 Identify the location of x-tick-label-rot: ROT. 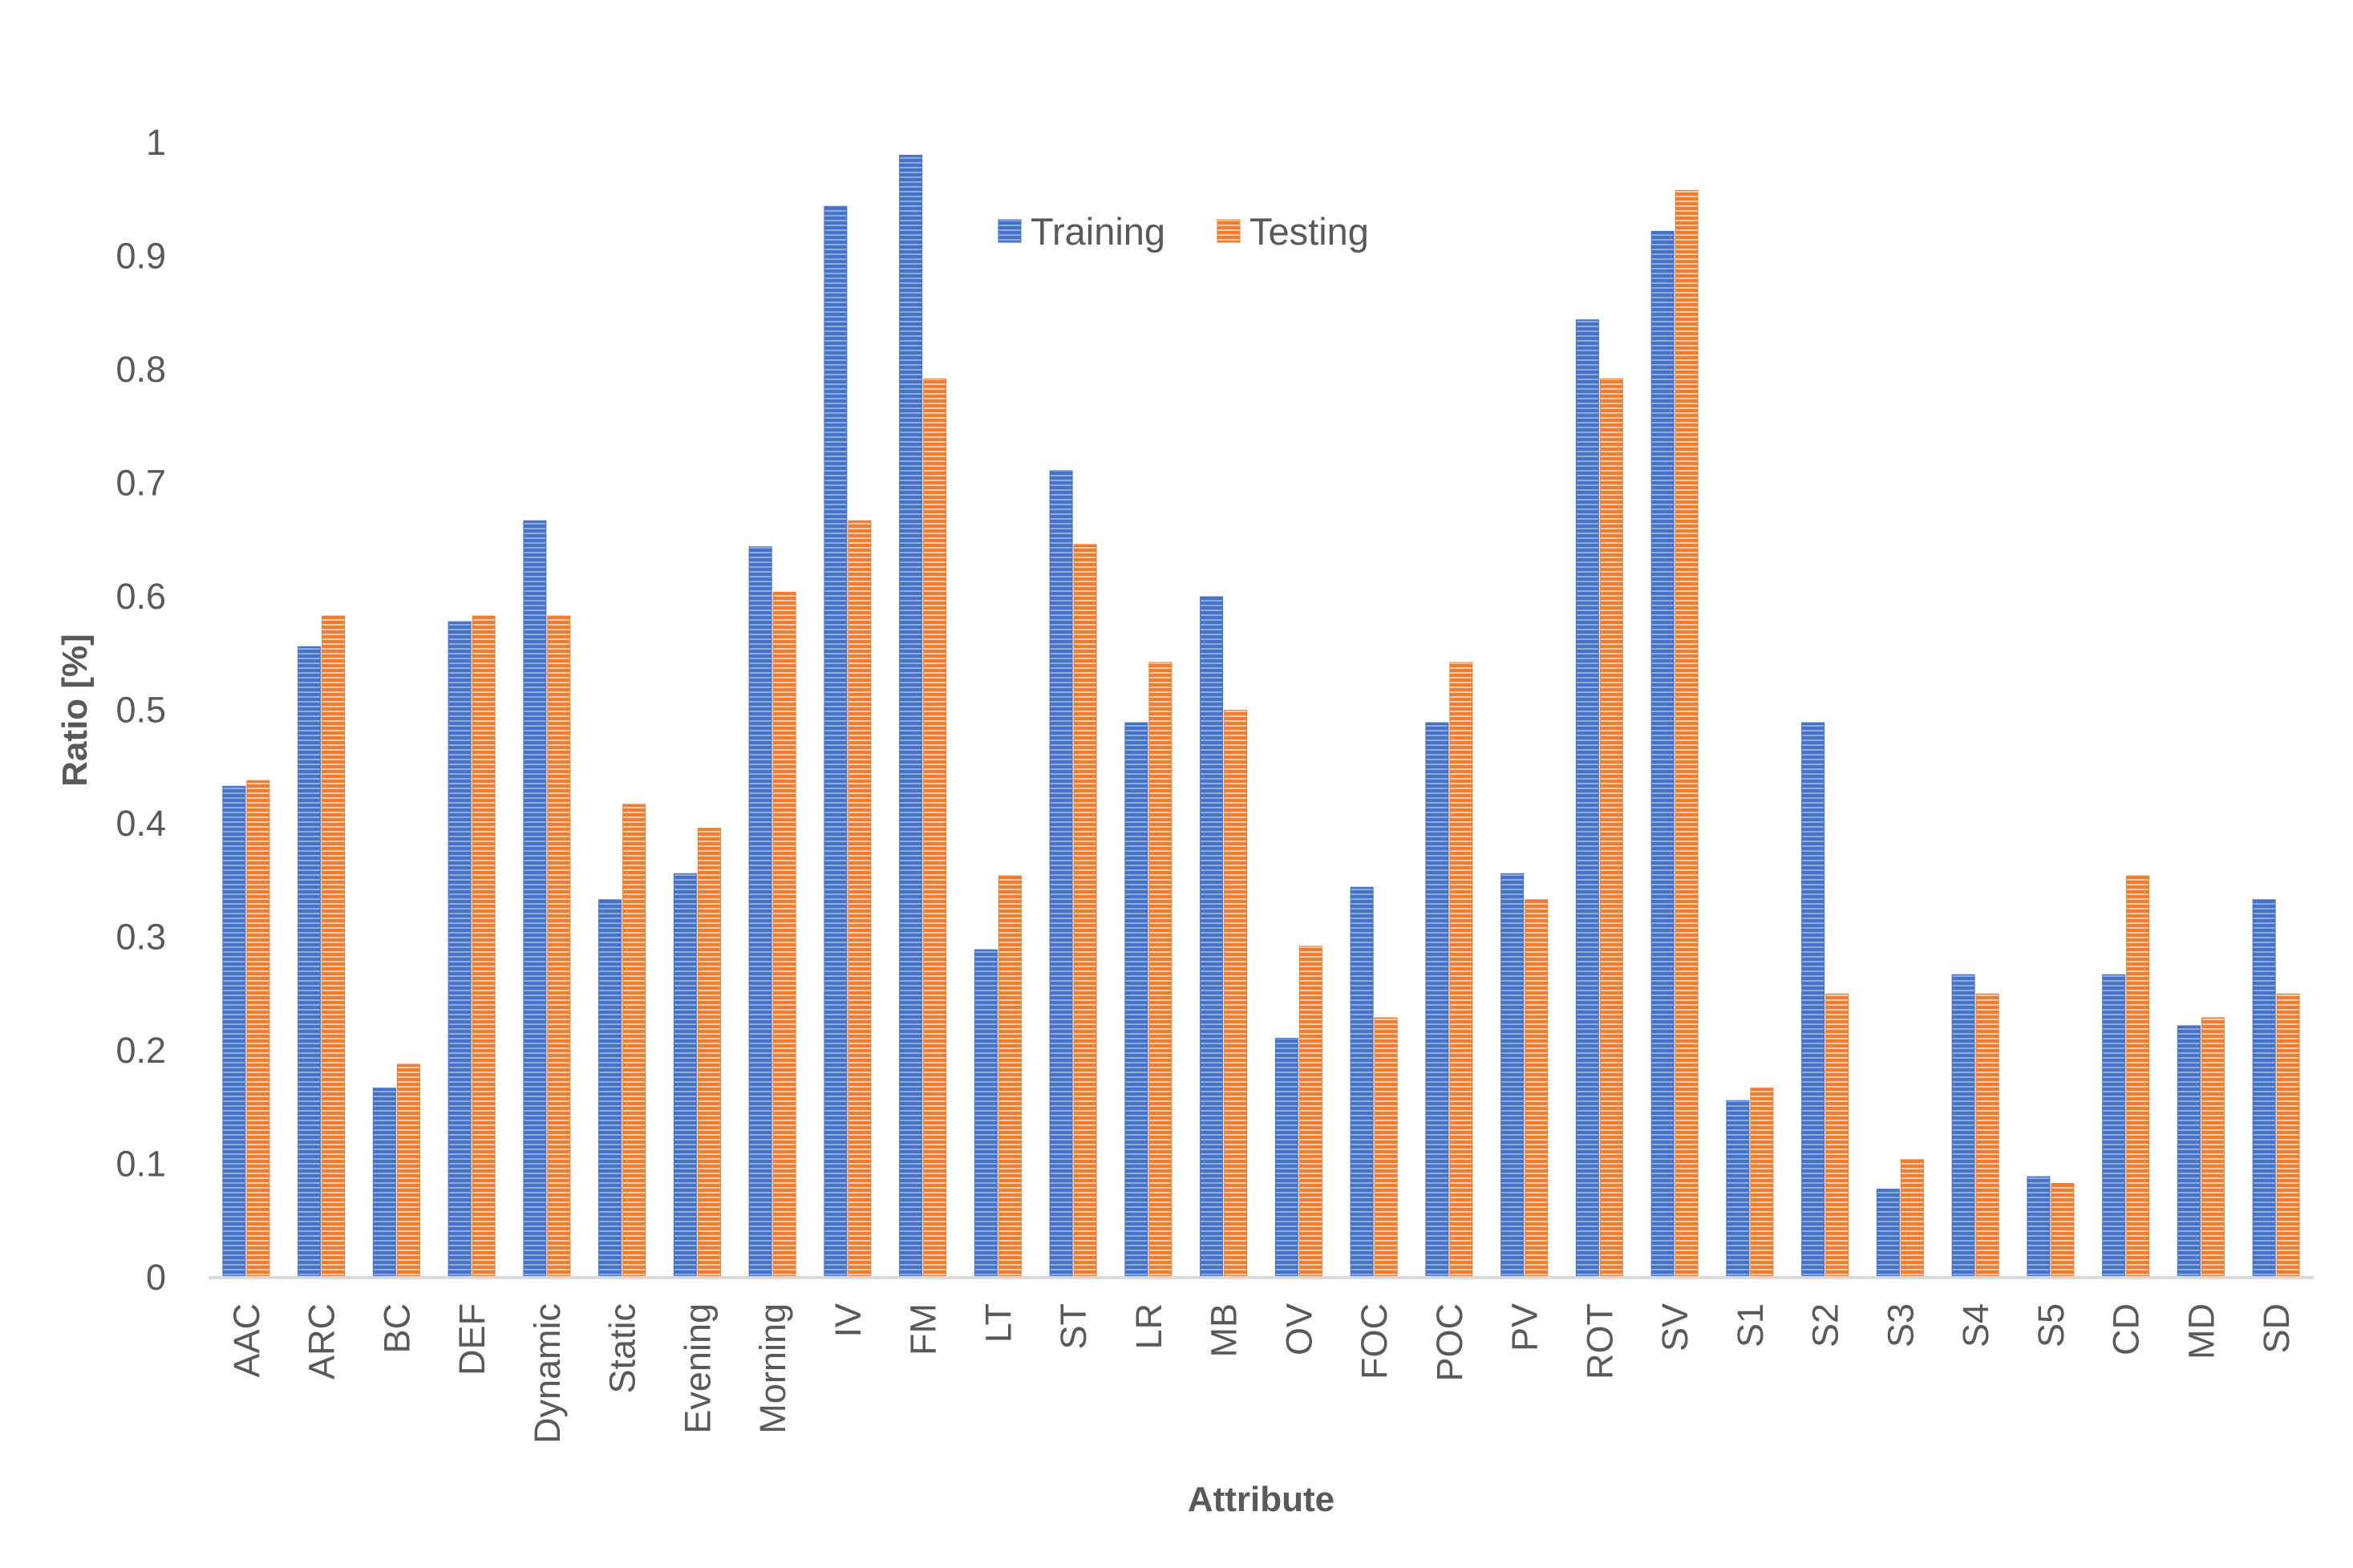
(1599, 1341).